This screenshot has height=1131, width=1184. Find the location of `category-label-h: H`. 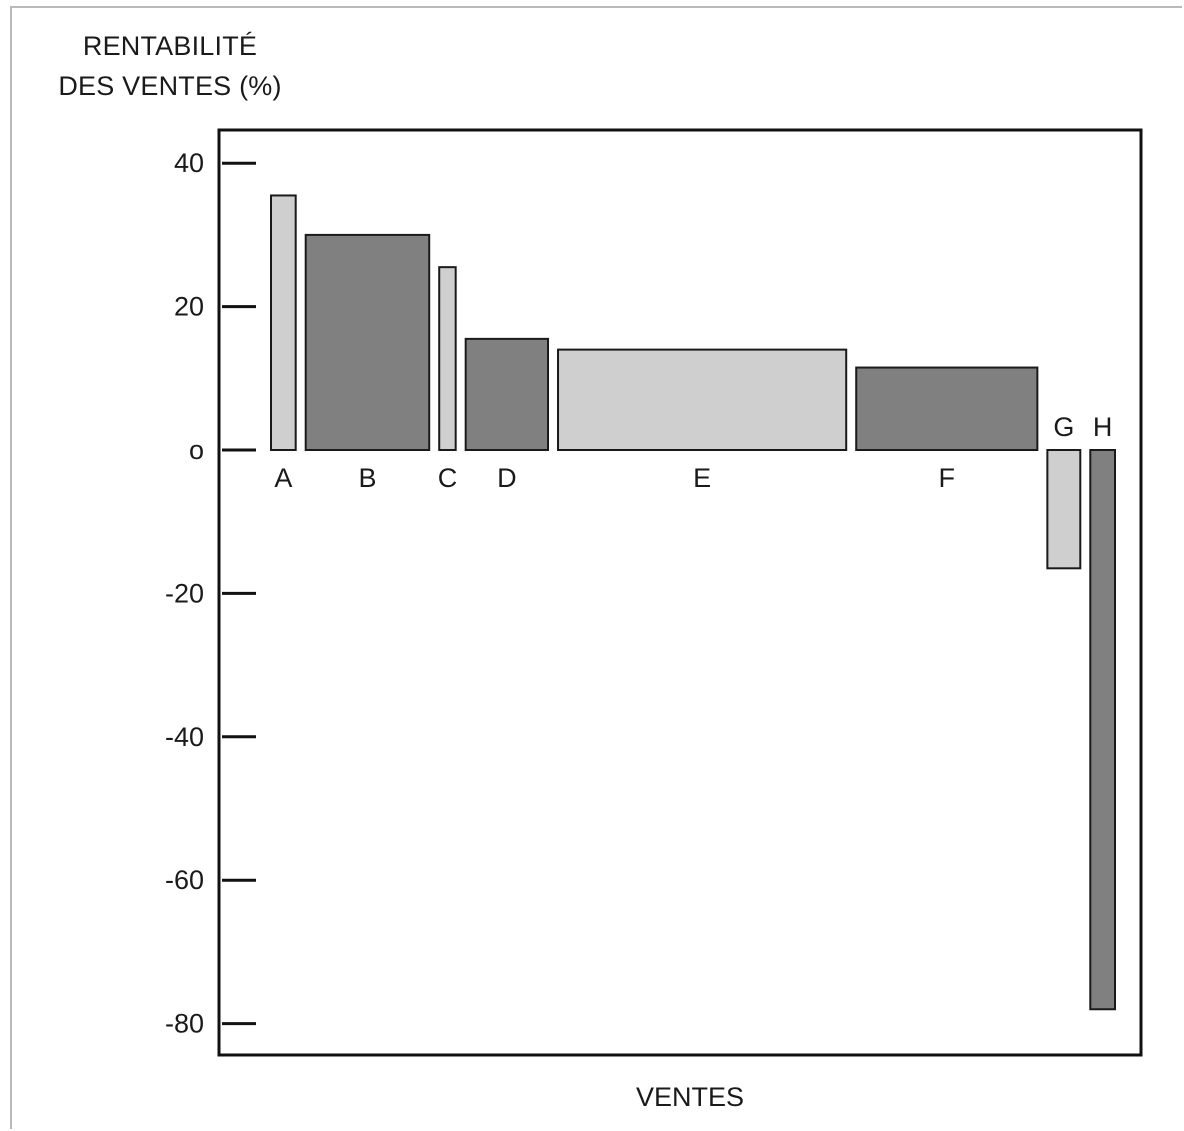

category-label-h: H is located at coordinates (1103, 427).